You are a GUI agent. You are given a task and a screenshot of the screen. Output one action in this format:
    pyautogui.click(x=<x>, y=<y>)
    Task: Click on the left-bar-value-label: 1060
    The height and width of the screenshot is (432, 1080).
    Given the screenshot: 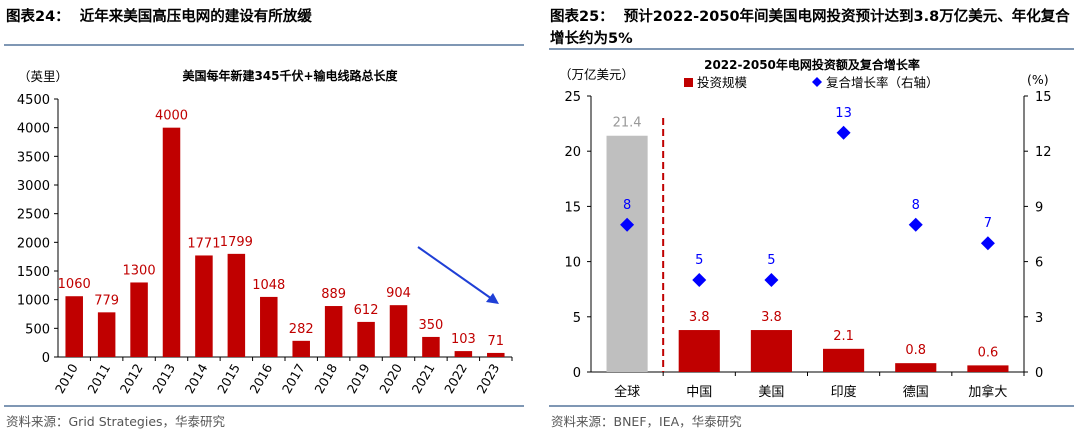 What is the action you would take?
    pyautogui.click(x=74, y=284)
    